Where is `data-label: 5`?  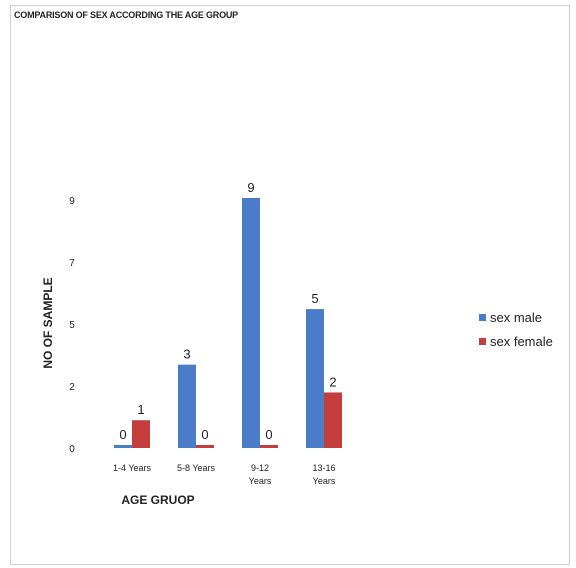 data-label: 5 is located at coordinates (314, 298).